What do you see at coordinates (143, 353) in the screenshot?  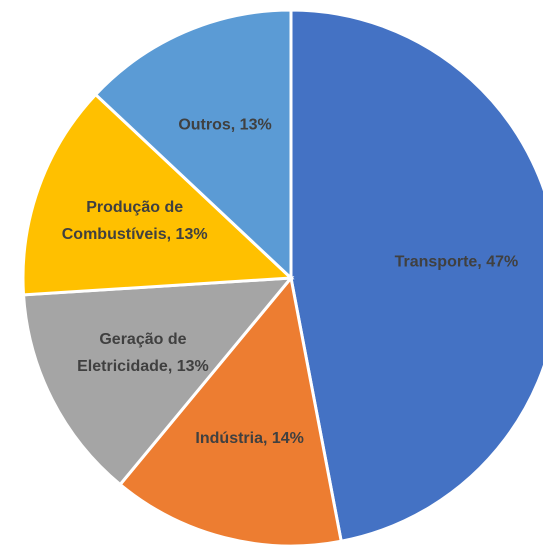 I see `data-label: Geração de Eletricidade, 13%` at bounding box center [143, 353].